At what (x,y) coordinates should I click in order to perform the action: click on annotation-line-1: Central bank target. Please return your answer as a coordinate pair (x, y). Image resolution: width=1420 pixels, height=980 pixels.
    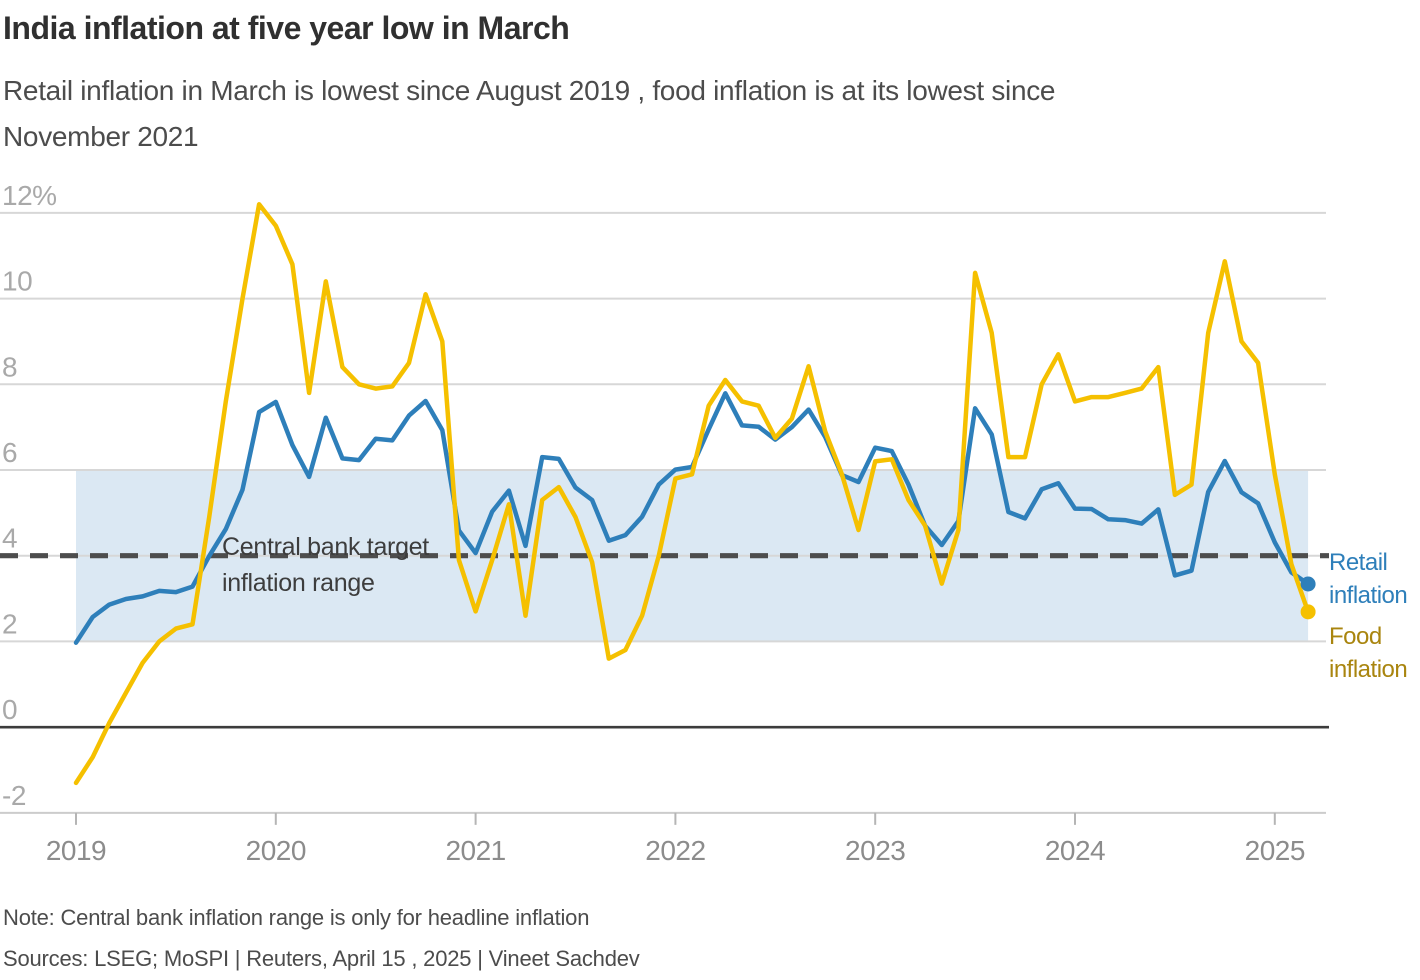
    Looking at the image, I should click on (325, 547).